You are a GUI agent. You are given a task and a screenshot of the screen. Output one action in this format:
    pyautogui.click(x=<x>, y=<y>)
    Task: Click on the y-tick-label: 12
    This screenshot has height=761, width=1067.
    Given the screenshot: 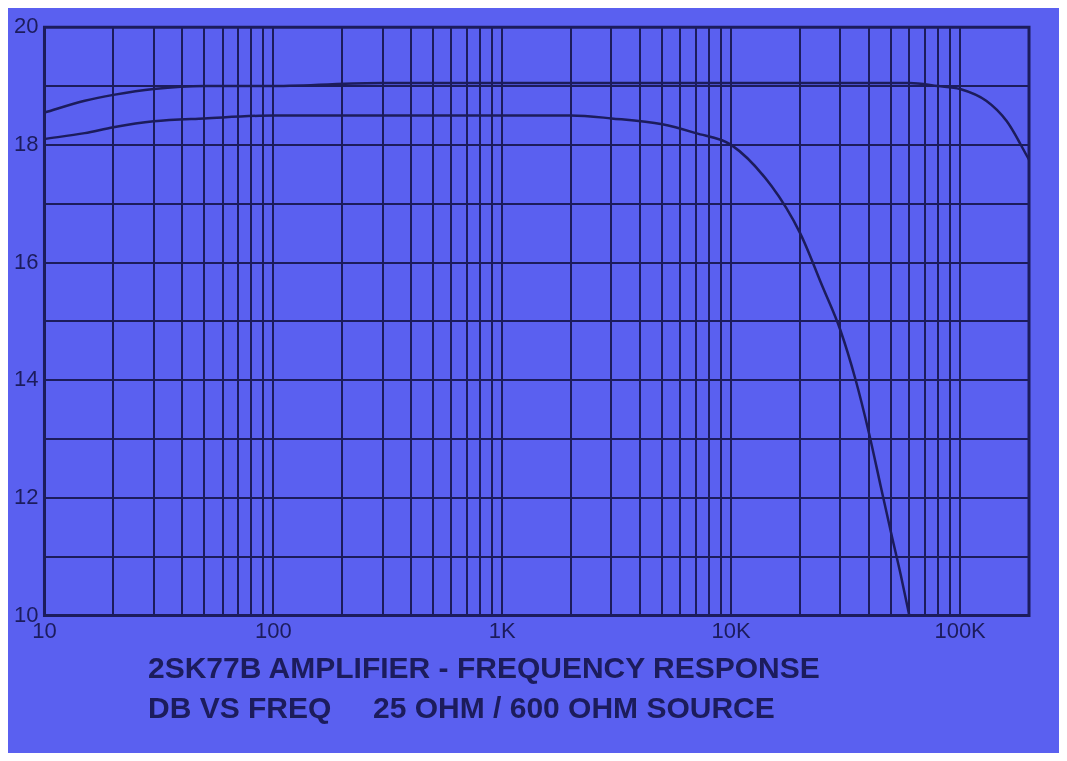 What is the action you would take?
    pyautogui.click(x=26, y=496)
    